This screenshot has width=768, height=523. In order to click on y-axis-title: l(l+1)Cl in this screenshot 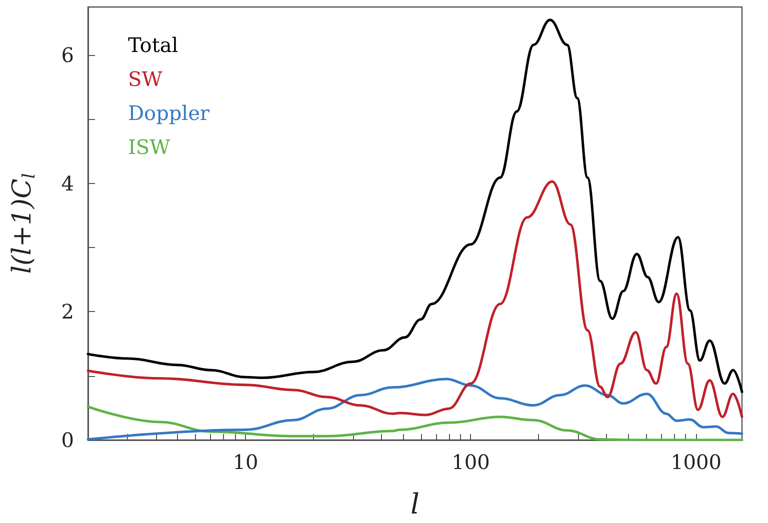, I will do `click(24, 223)`.